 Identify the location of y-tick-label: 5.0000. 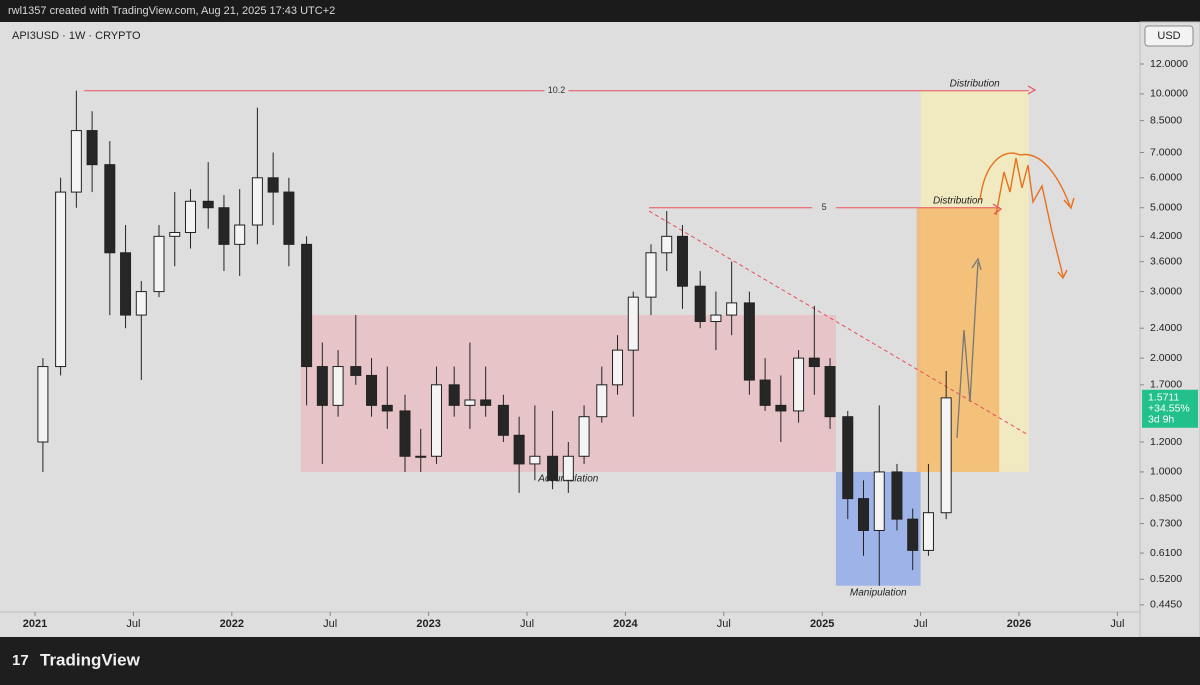
(1166, 208).